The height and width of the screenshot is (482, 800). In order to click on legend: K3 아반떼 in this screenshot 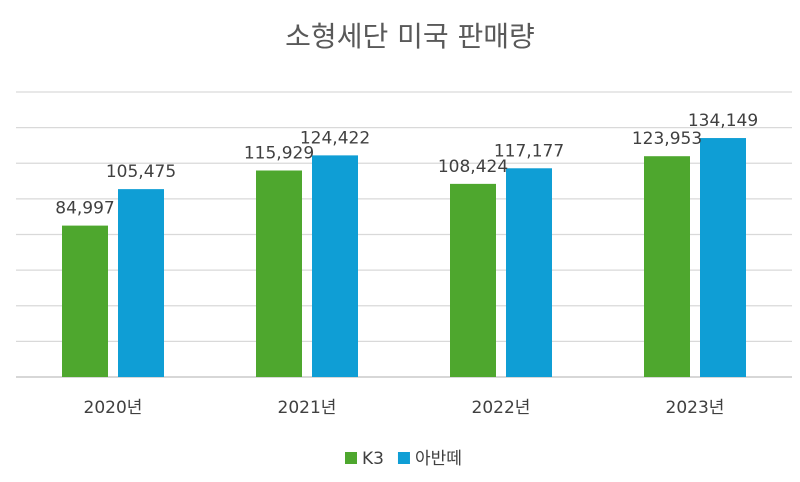, I will do `click(403, 459)`.